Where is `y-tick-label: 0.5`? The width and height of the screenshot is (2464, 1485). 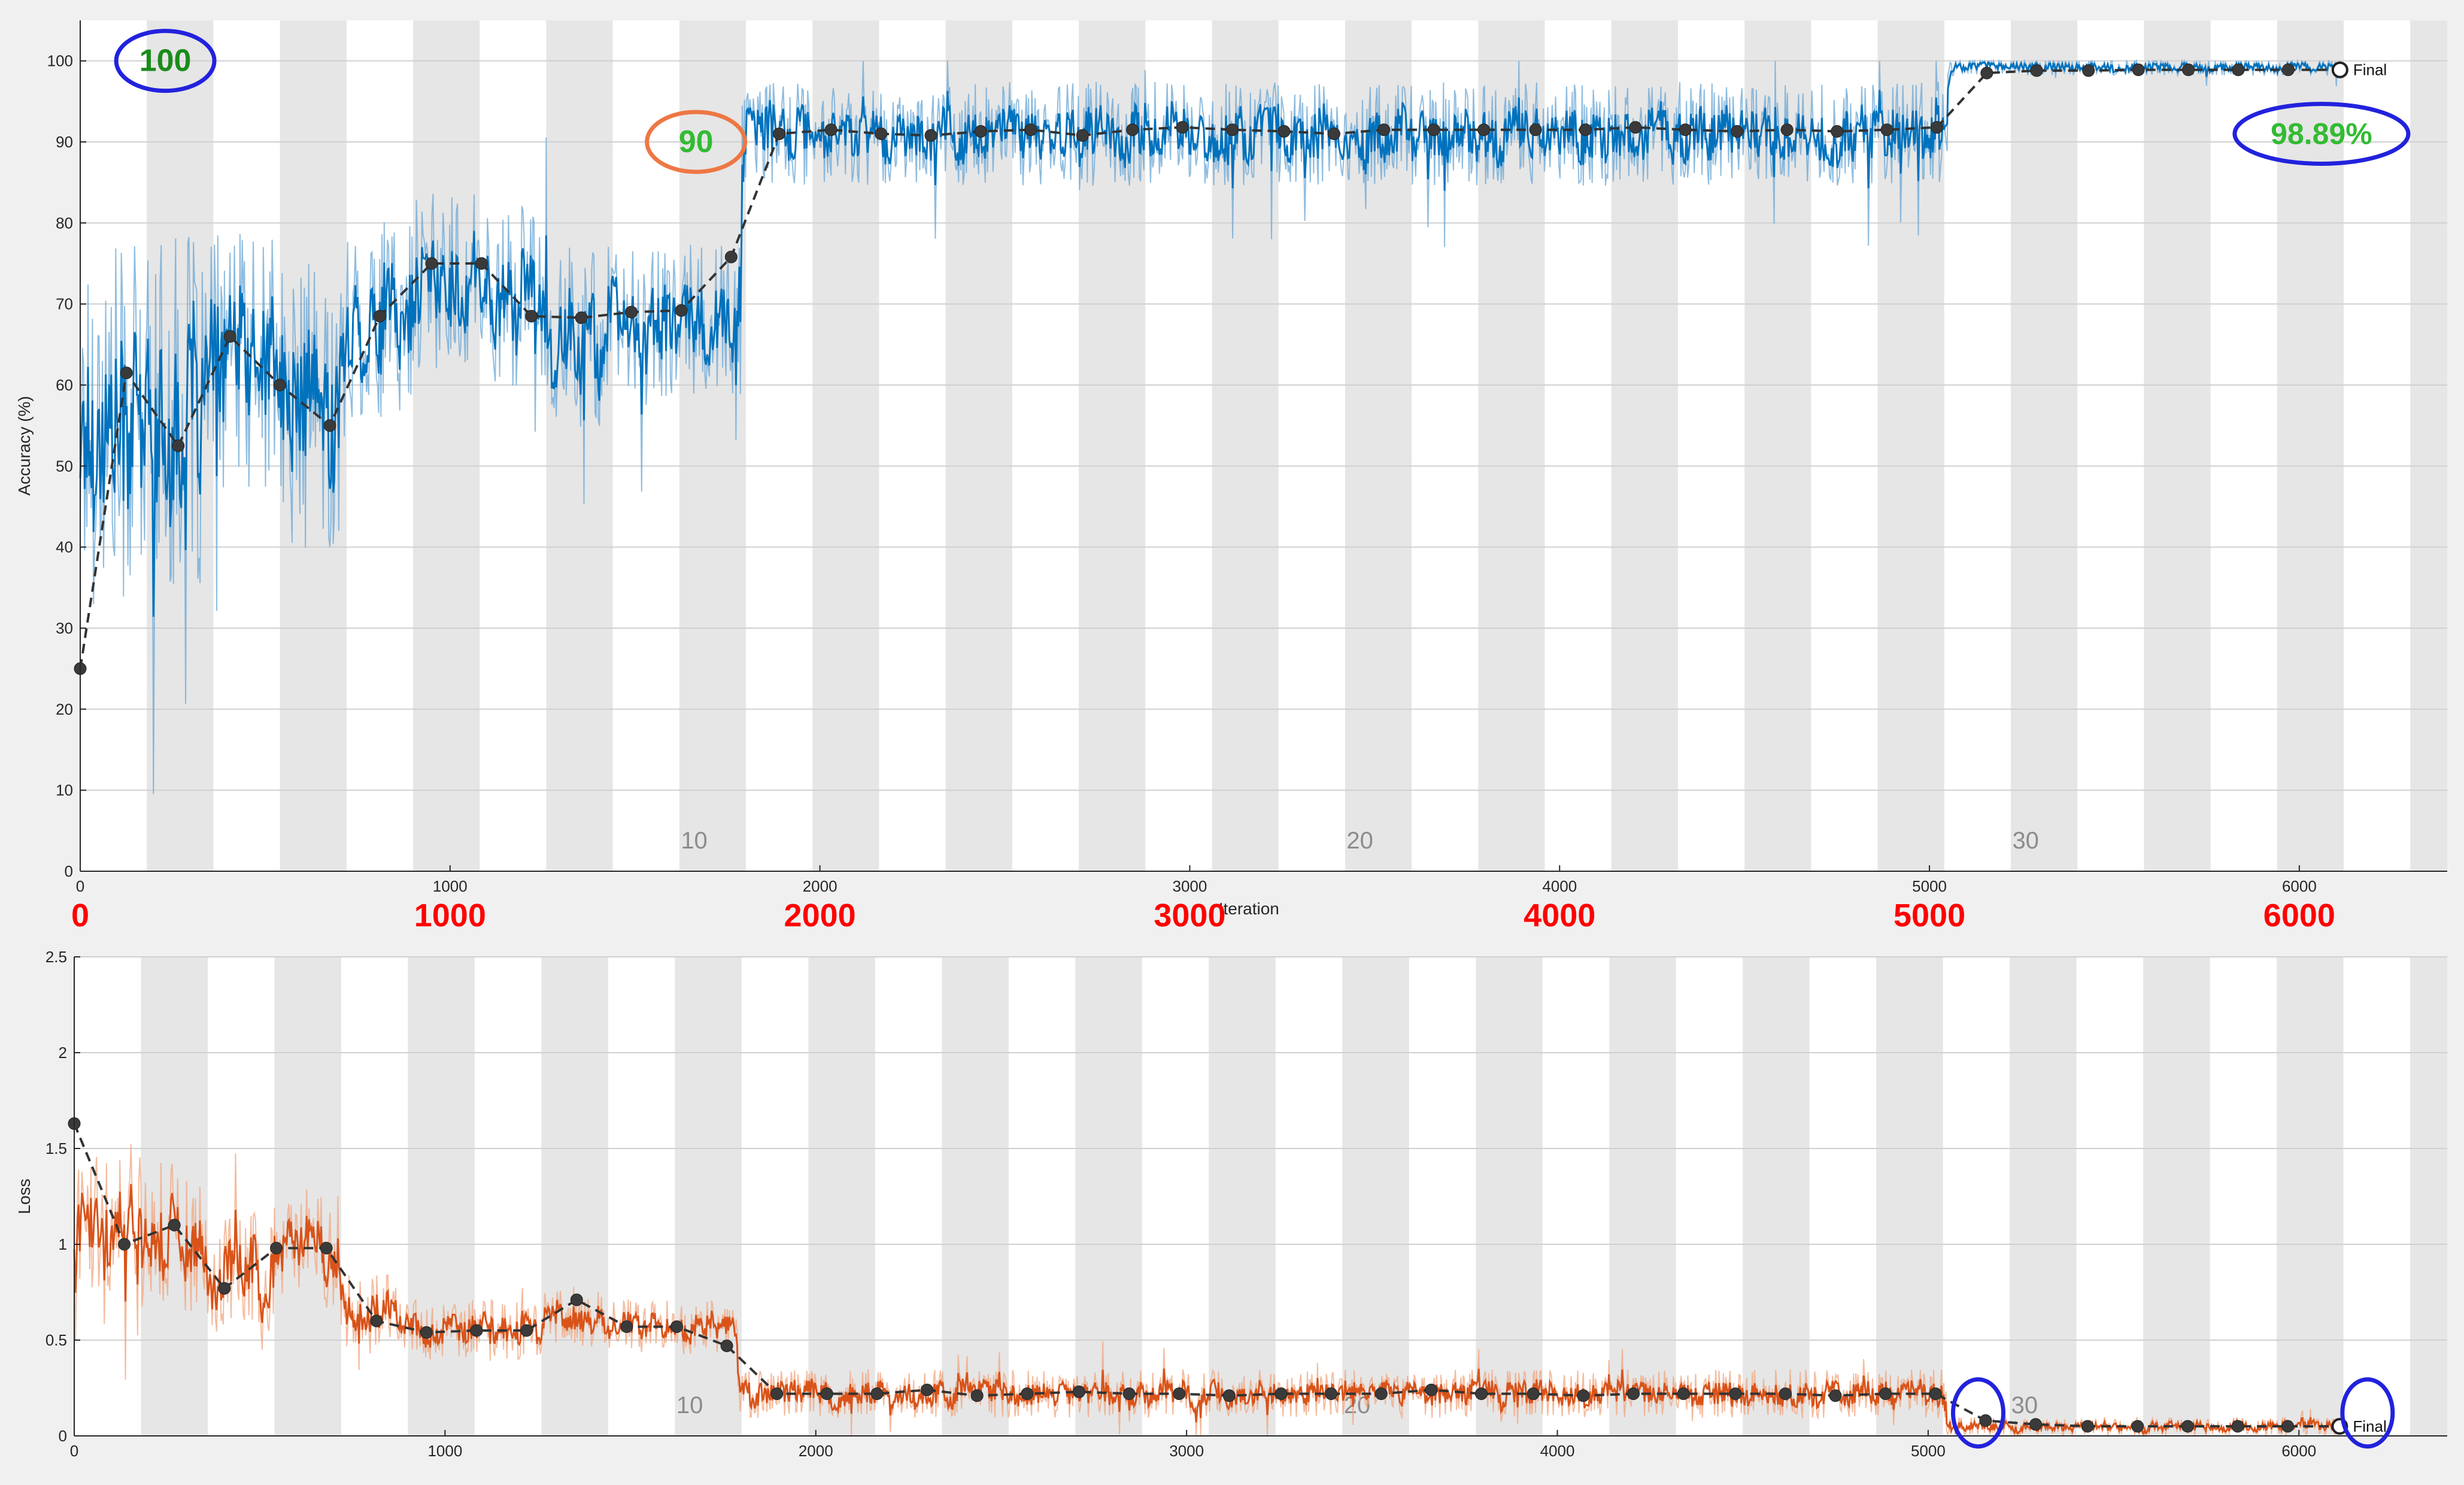 y-tick-label: 0.5 is located at coordinates (56, 1340).